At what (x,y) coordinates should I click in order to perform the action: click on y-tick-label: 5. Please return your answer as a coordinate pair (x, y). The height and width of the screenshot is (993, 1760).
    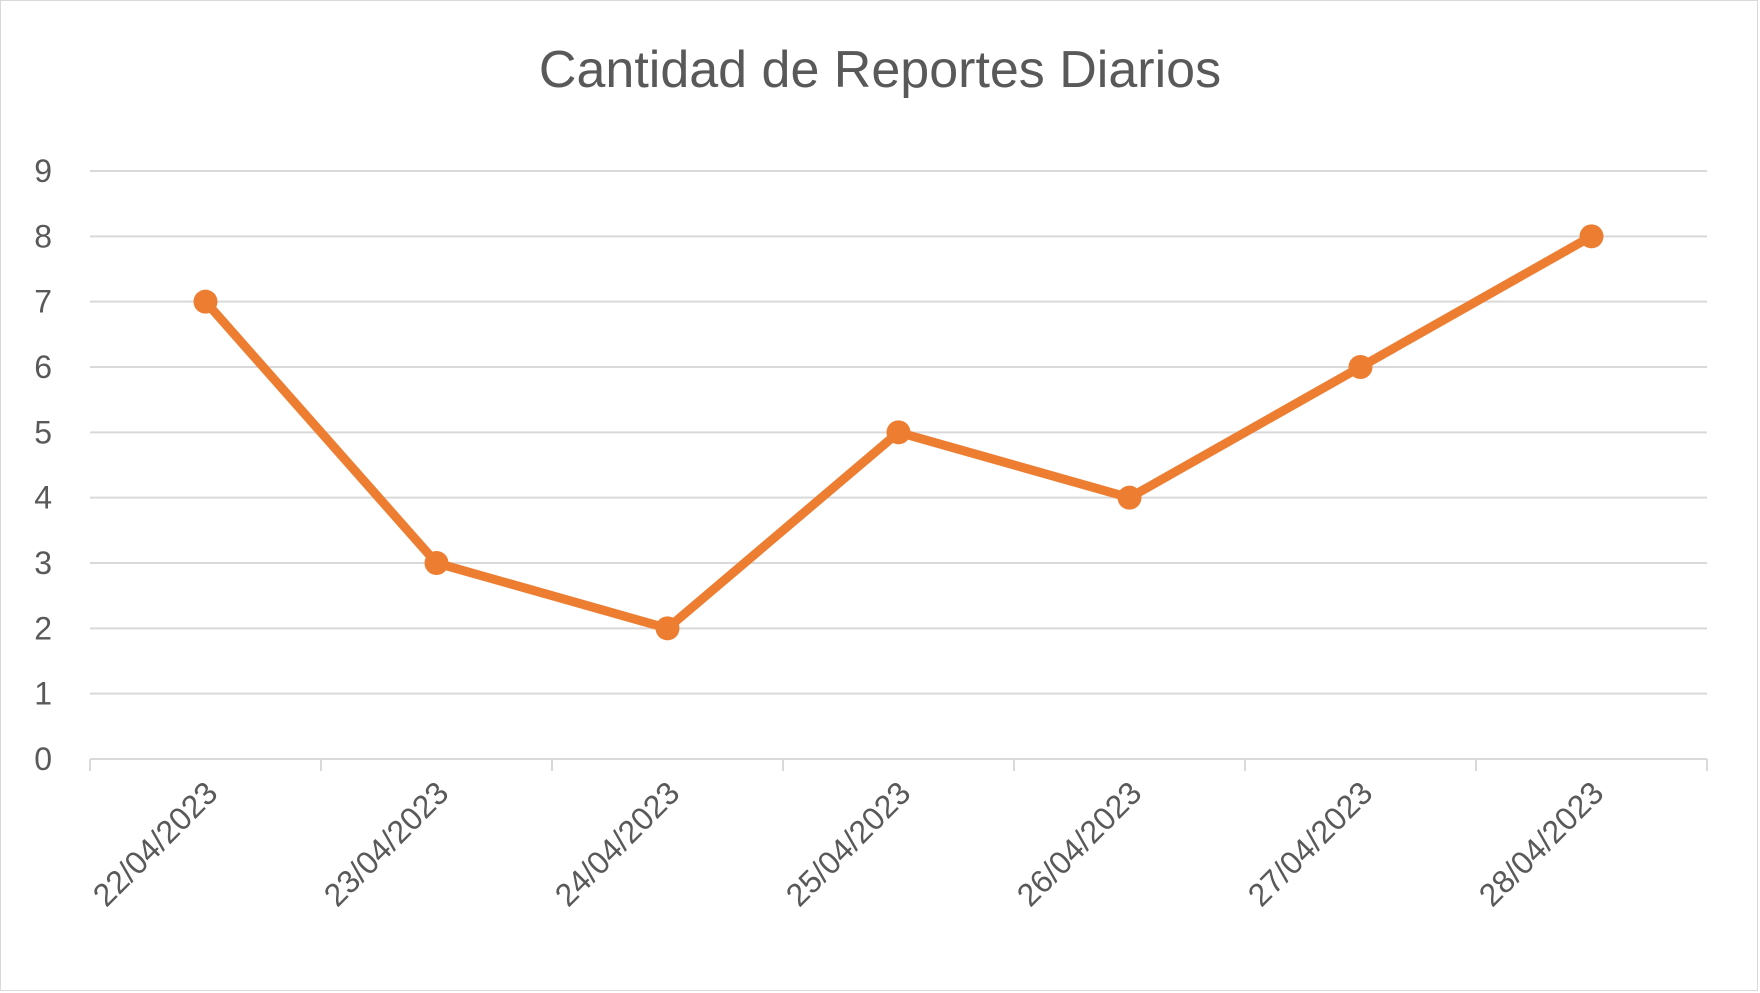
    Looking at the image, I should click on (43, 432).